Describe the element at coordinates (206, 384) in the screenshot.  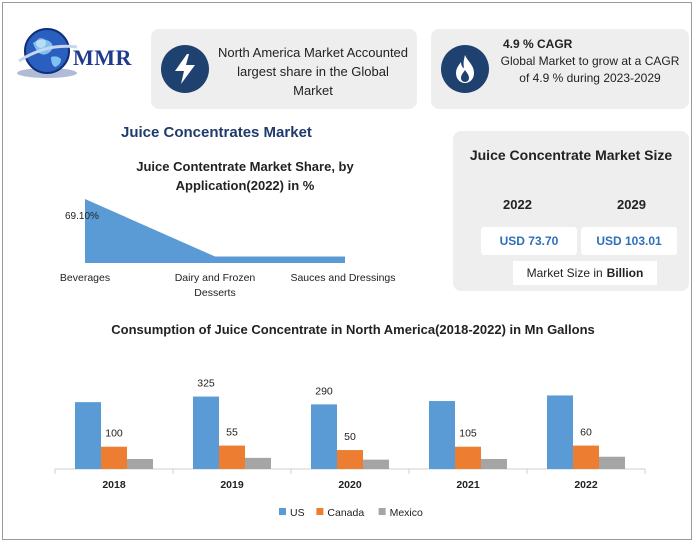
I see `bar-data-label: 325` at that location.